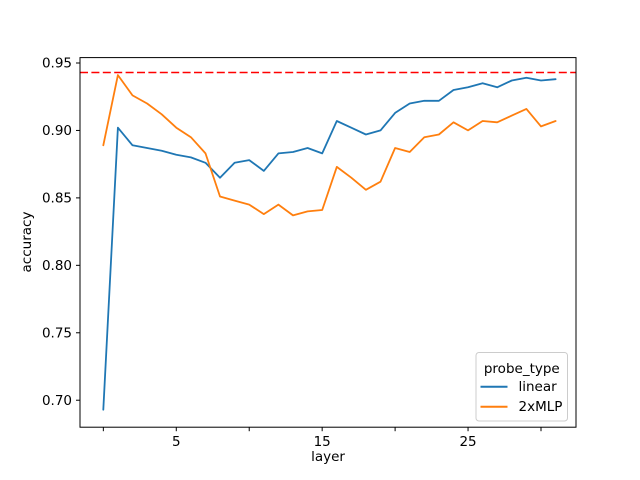 This screenshot has width=640, height=480. Describe the element at coordinates (57, 199) in the screenshot. I see `y-tick-label: 0.85` at that location.